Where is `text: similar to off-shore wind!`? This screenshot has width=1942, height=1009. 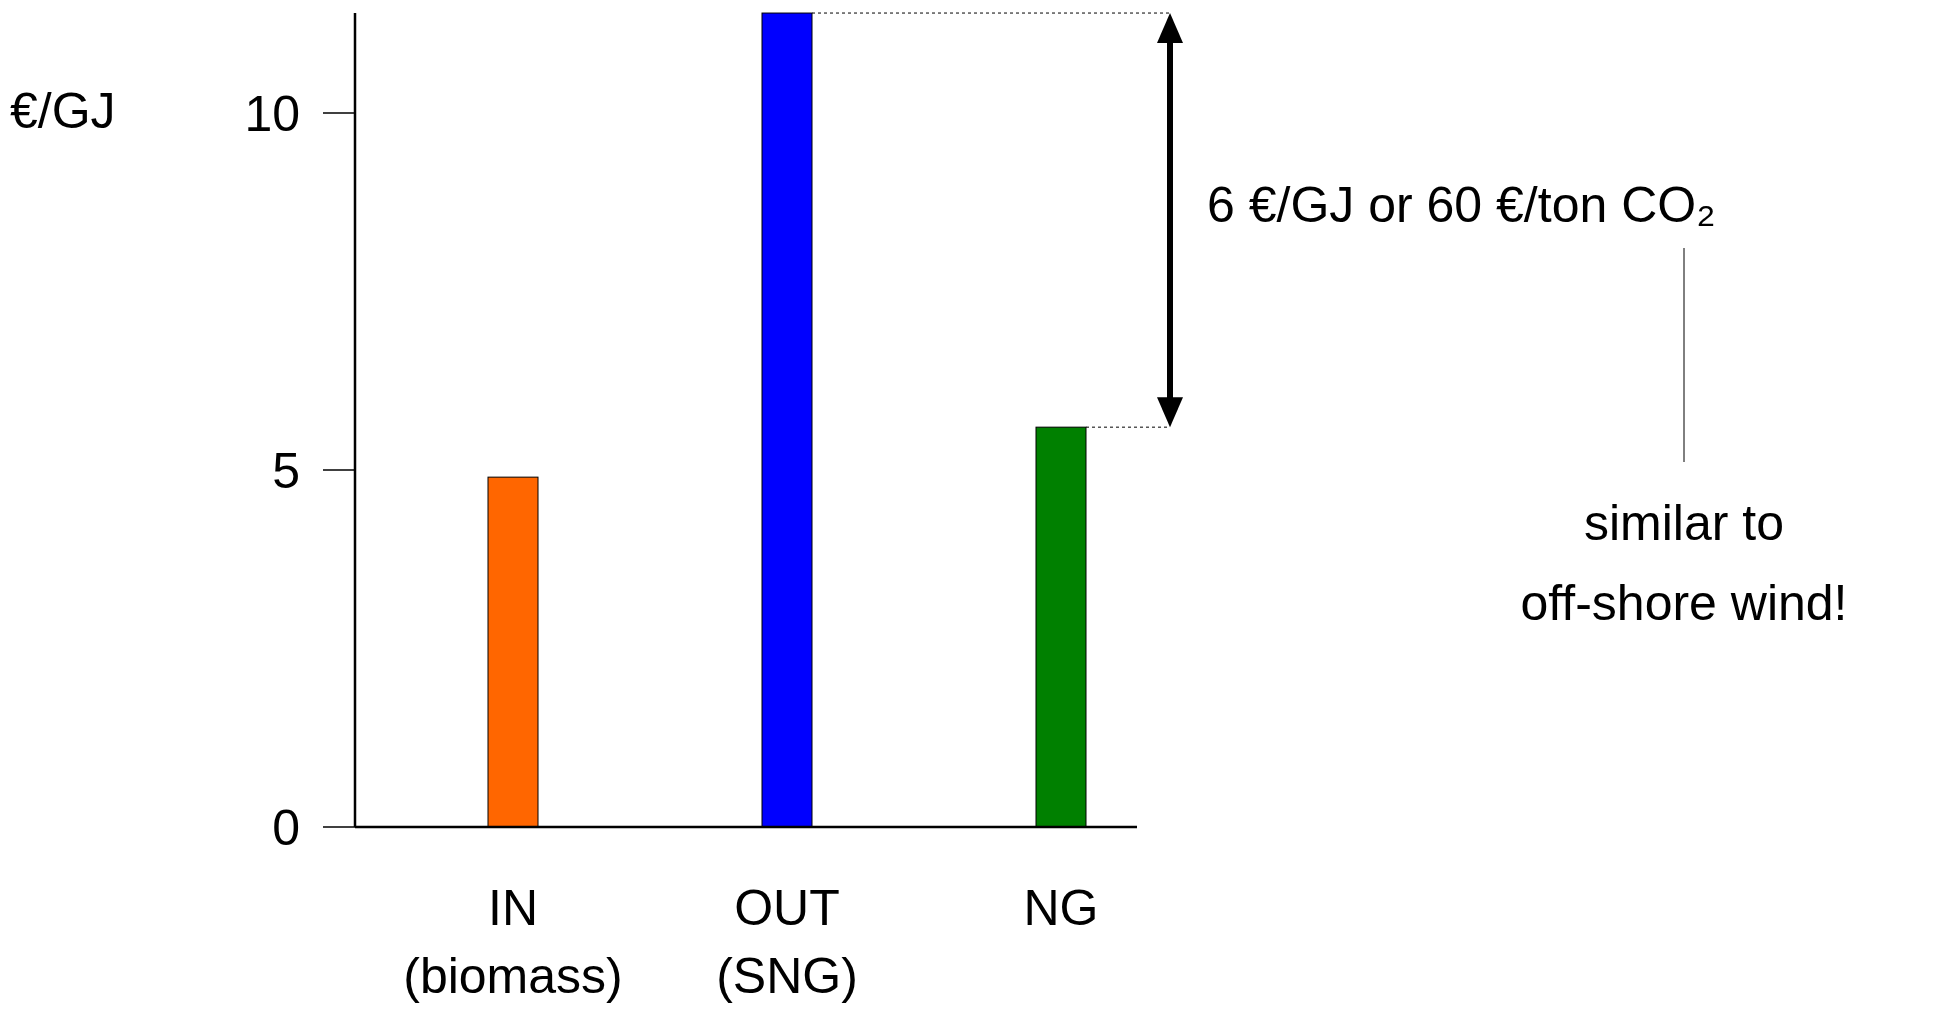 text: similar to off-shore wind! is located at coordinates (1684, 563).